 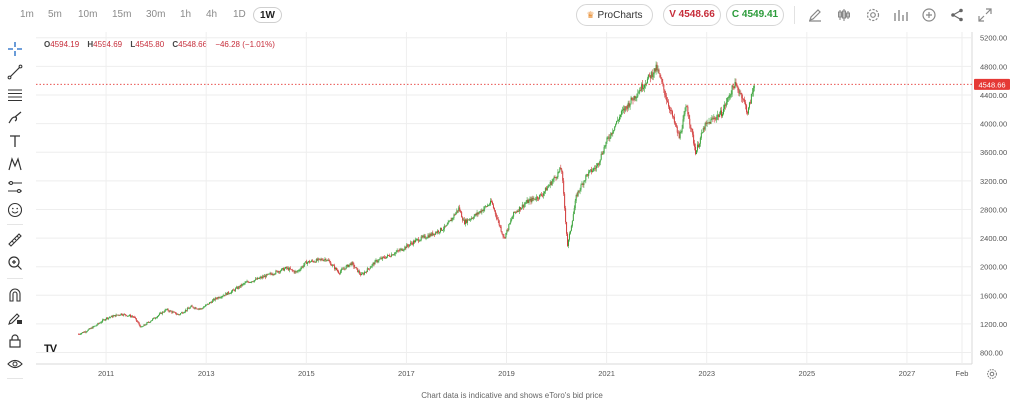 I want to click on timeframe-15m: 15m, so click(x=122, y=14).